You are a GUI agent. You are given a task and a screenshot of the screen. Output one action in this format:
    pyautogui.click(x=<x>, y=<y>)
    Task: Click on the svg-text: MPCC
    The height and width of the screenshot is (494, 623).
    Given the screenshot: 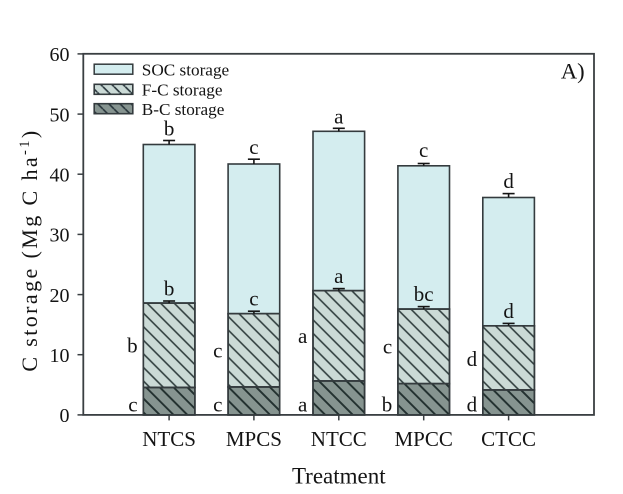 What is the action you would take?
    pyautogui.click(x=424, y=439)
    